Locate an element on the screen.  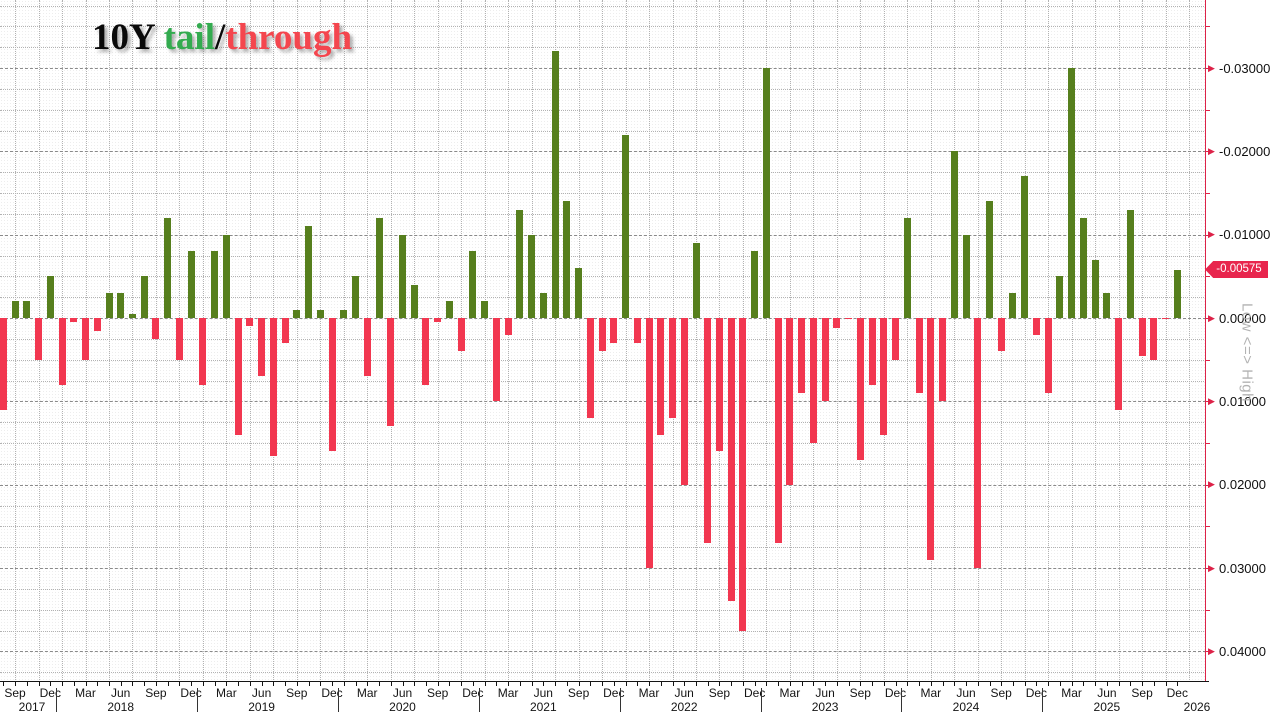
bar-may-2019 is located at coordinates (250, 322).